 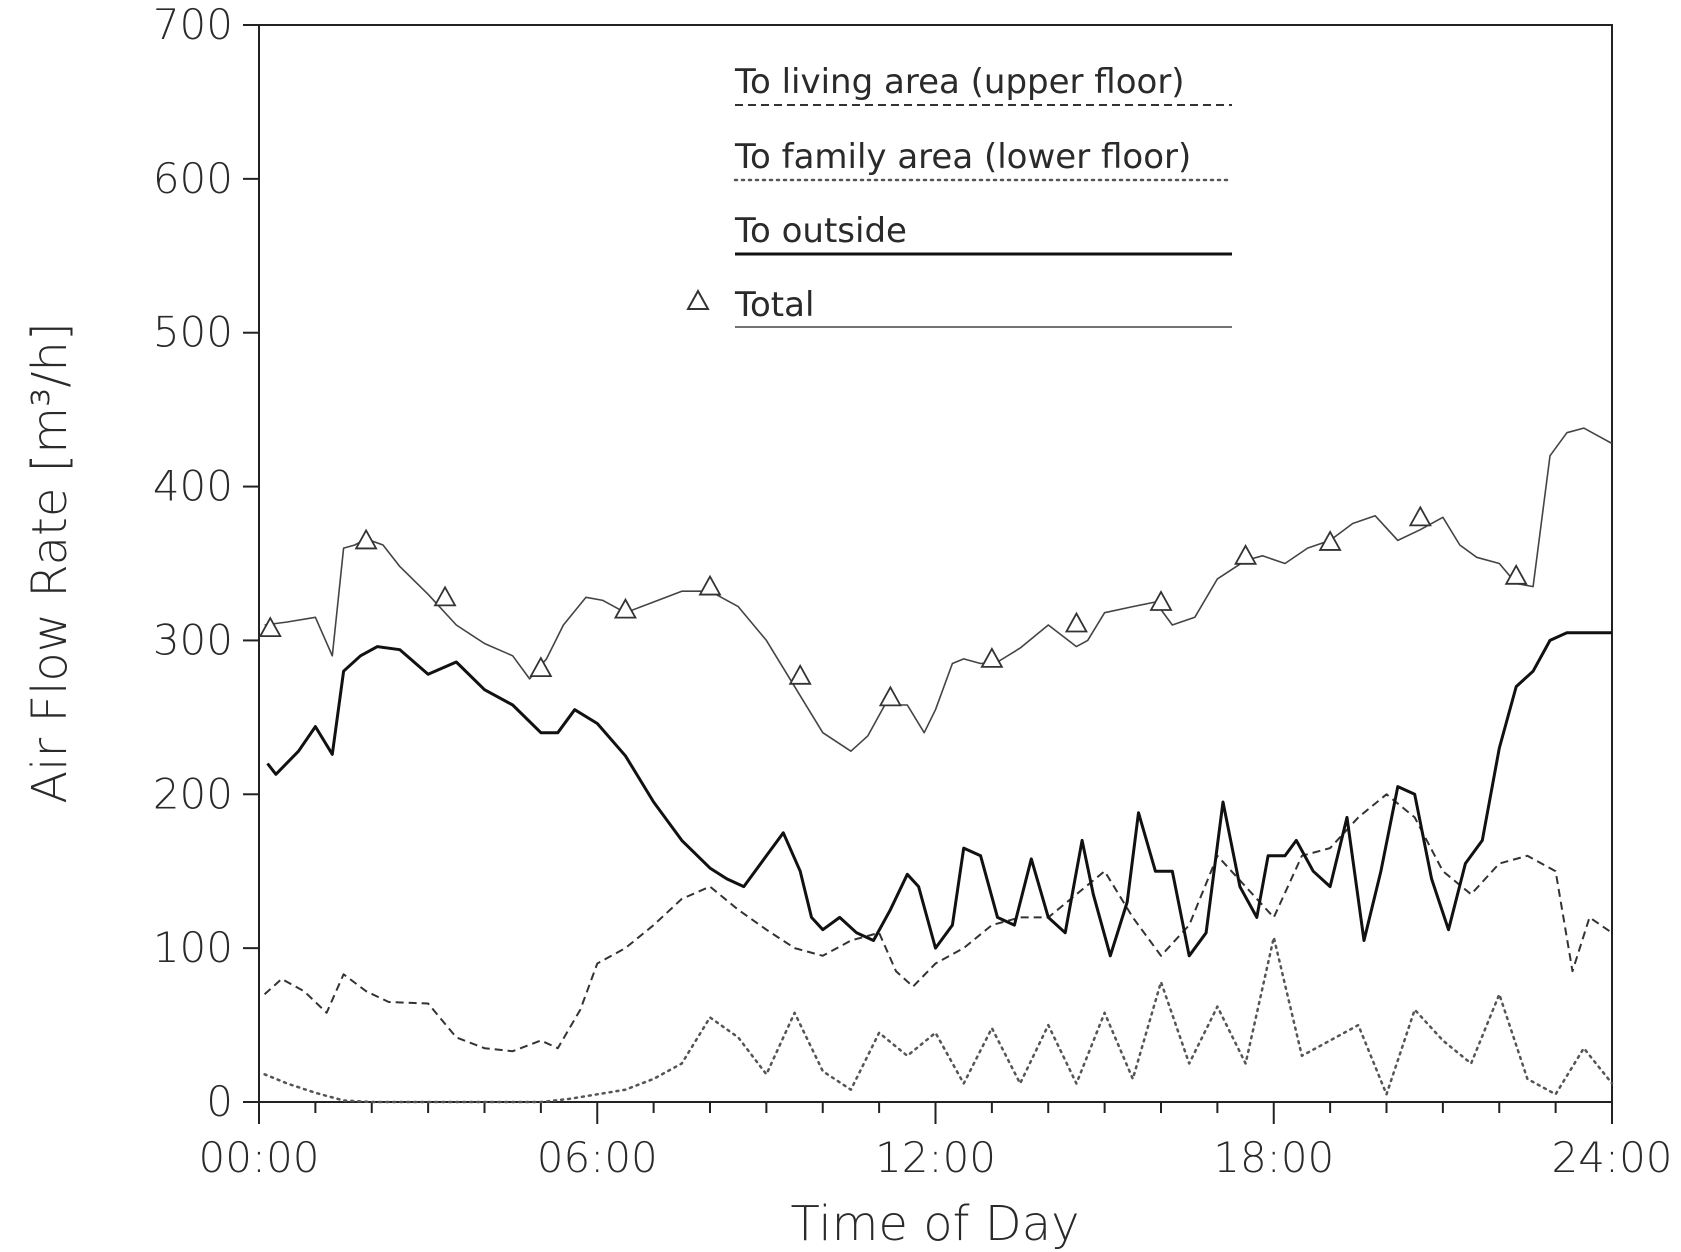 What do you see at coordinates (935, 1157) in the screenshot?
I see `x-tick-label: 12:00` at bounding box center [935, 1157].